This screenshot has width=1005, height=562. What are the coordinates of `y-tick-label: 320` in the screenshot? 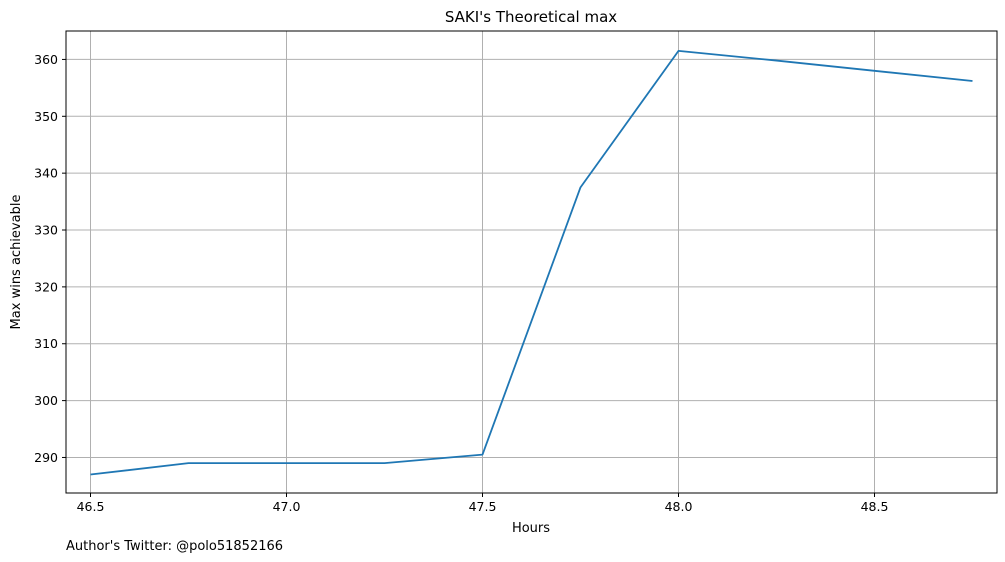 It's located at (46, 286).